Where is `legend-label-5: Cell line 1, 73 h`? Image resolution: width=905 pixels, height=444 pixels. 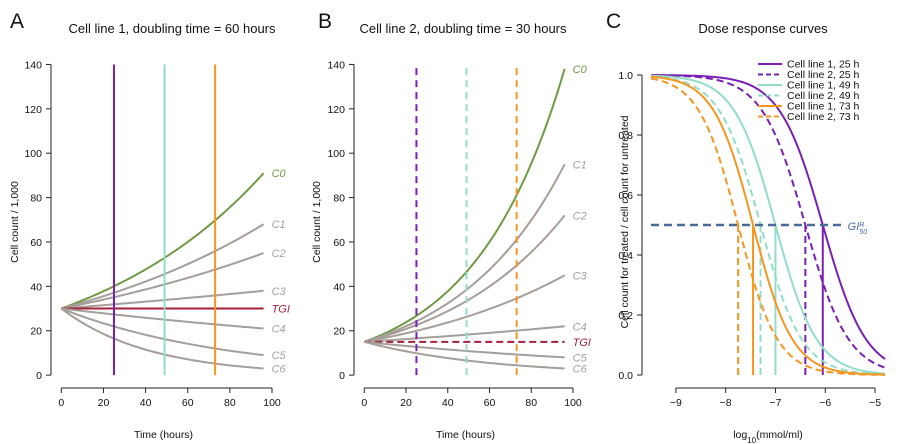
legend-label-5: Cell line 1, 73 h is located at coordinates (823, 107).